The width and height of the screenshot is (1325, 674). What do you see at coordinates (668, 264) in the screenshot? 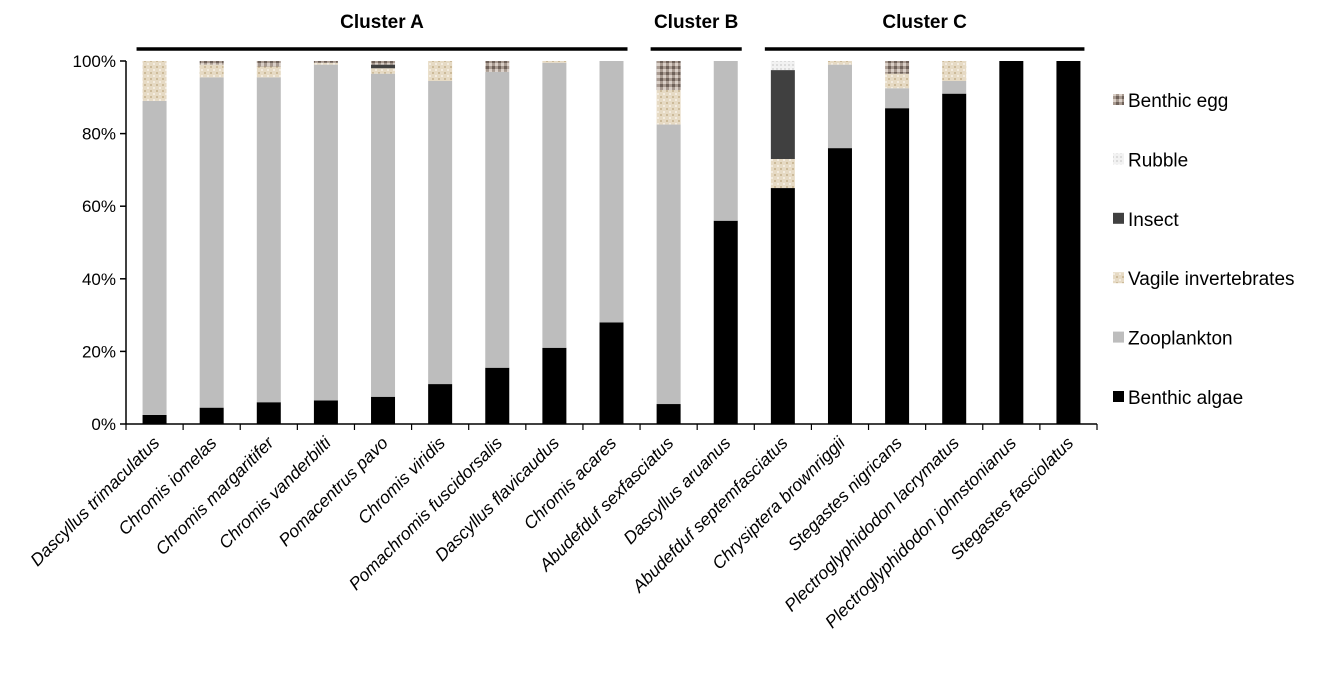
I see `bar-segment-zooplankton-abudefduf-sexfasciatus` at bounding box center [668, 264].